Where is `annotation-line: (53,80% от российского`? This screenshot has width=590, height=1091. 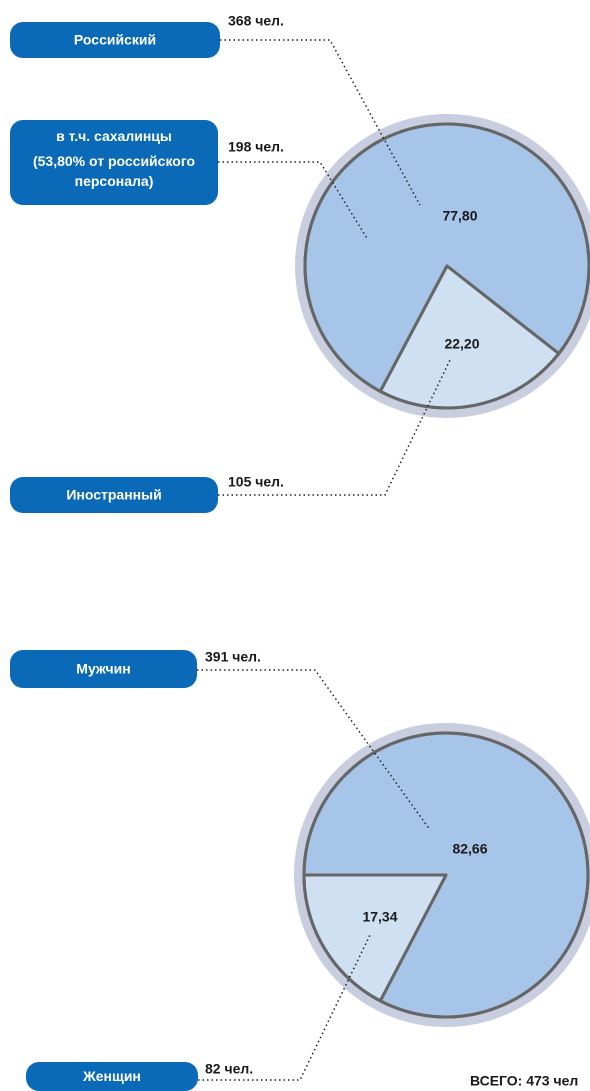
annotation-line: (53,80% от российского is located at coordinates (114, 161).